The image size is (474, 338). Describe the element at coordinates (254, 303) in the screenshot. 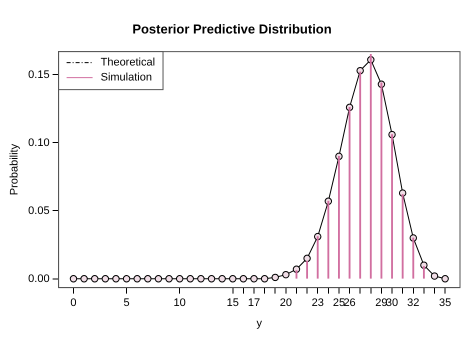

I see `x-tick-label: 17` at that location.